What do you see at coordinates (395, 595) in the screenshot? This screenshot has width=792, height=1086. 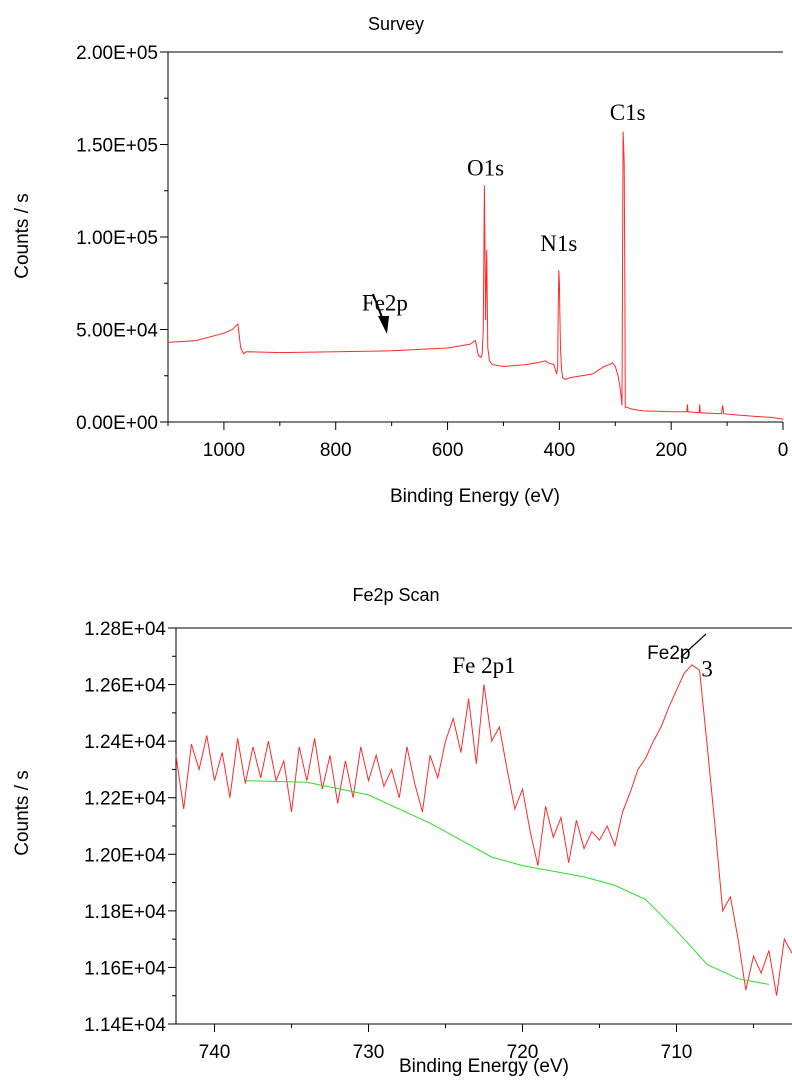 I see `fe2p-chart-title: Fe2p Scan` at bounding box center [395, 595].